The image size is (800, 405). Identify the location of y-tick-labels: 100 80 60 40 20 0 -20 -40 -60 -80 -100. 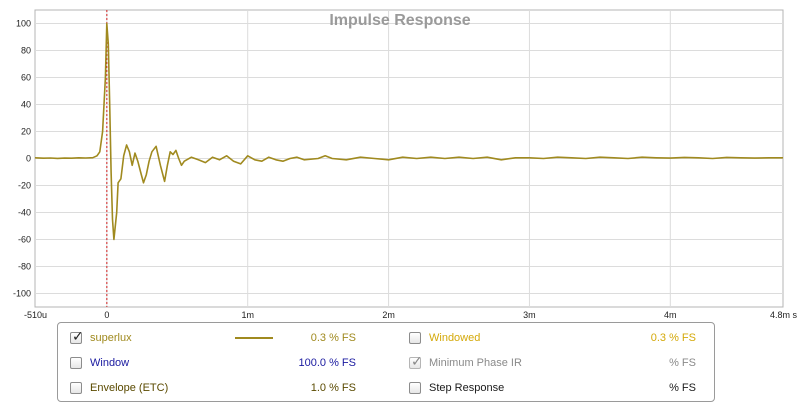
(22, 159).